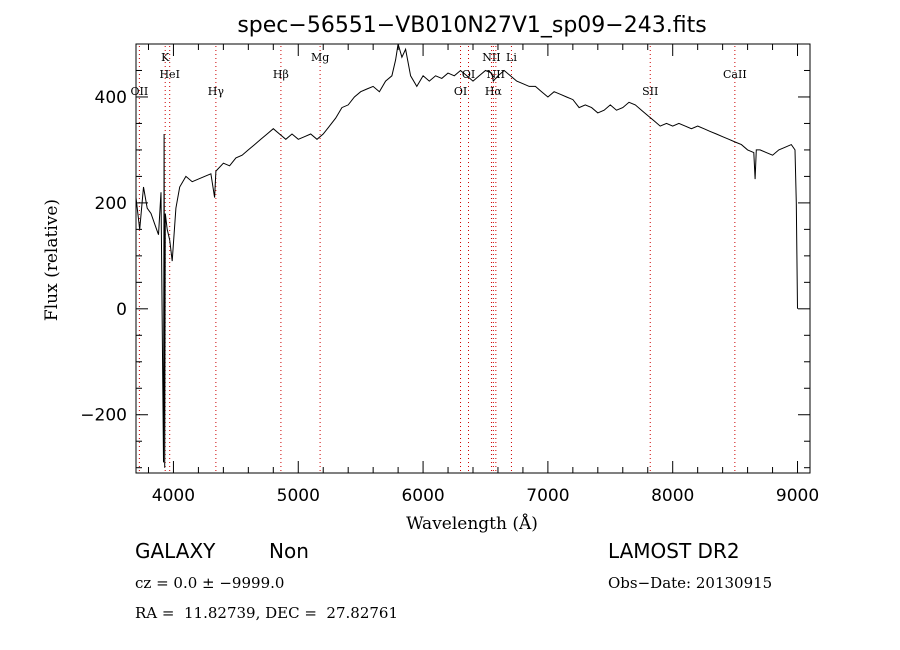  What do you see at coordinates (169, 74) in the screenshot?
I see `line-label-2: HeI` at bounding box center [169, 74].